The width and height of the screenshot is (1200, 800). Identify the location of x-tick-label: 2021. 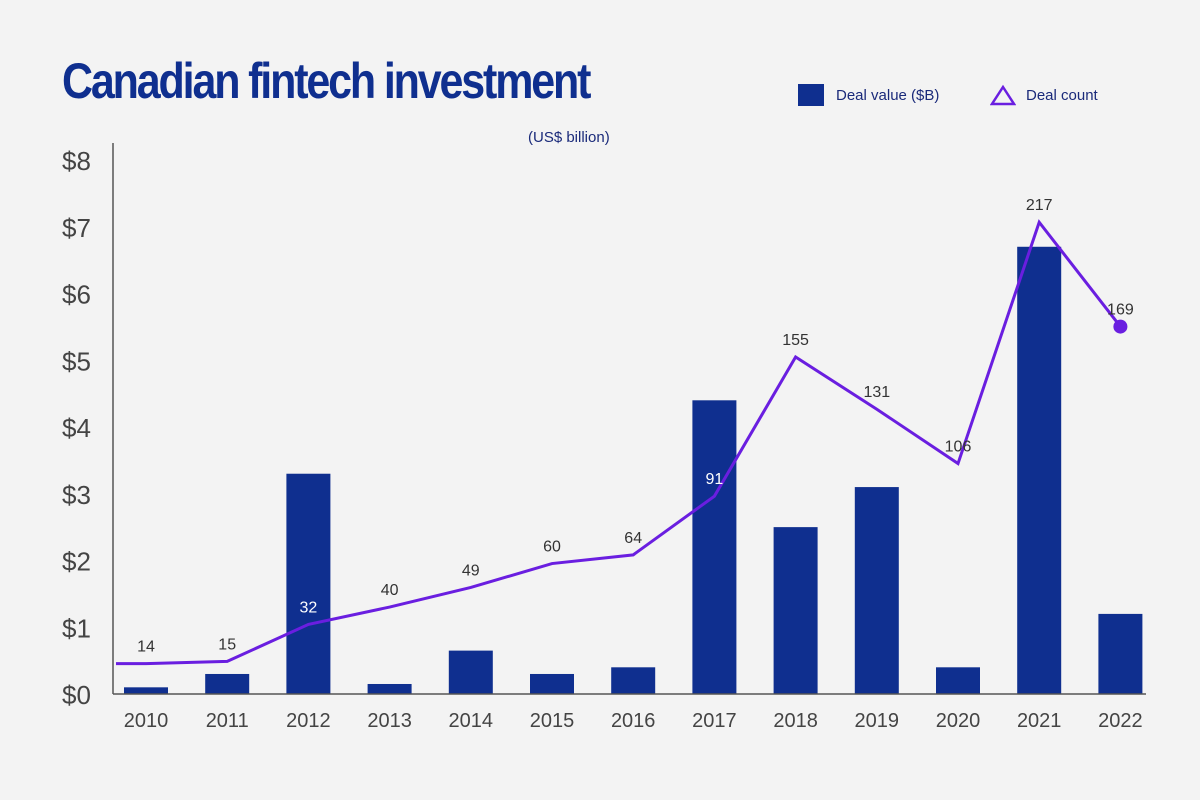
(1039, 721).